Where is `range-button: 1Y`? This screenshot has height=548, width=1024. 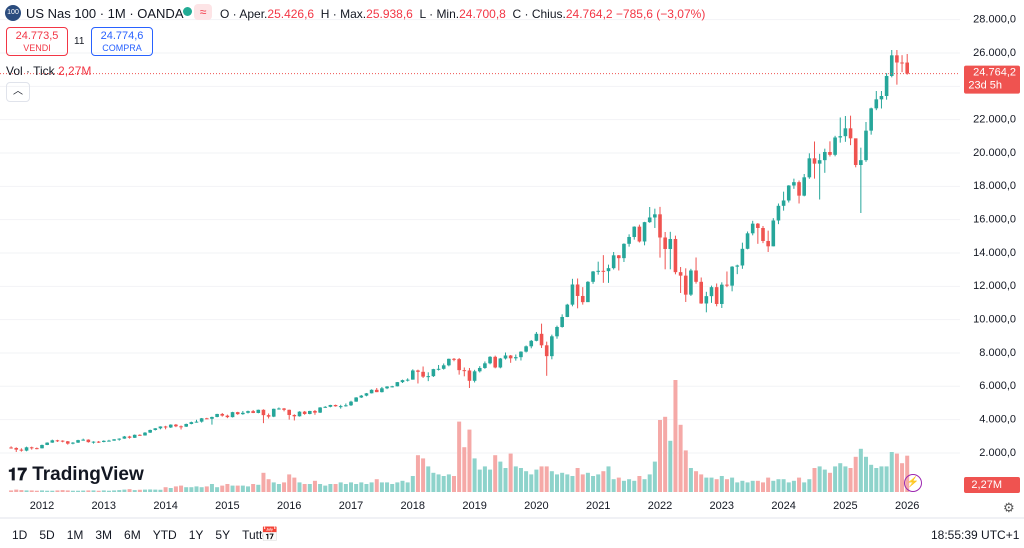 range-button: 1Y is located at coordinates (196, 535).